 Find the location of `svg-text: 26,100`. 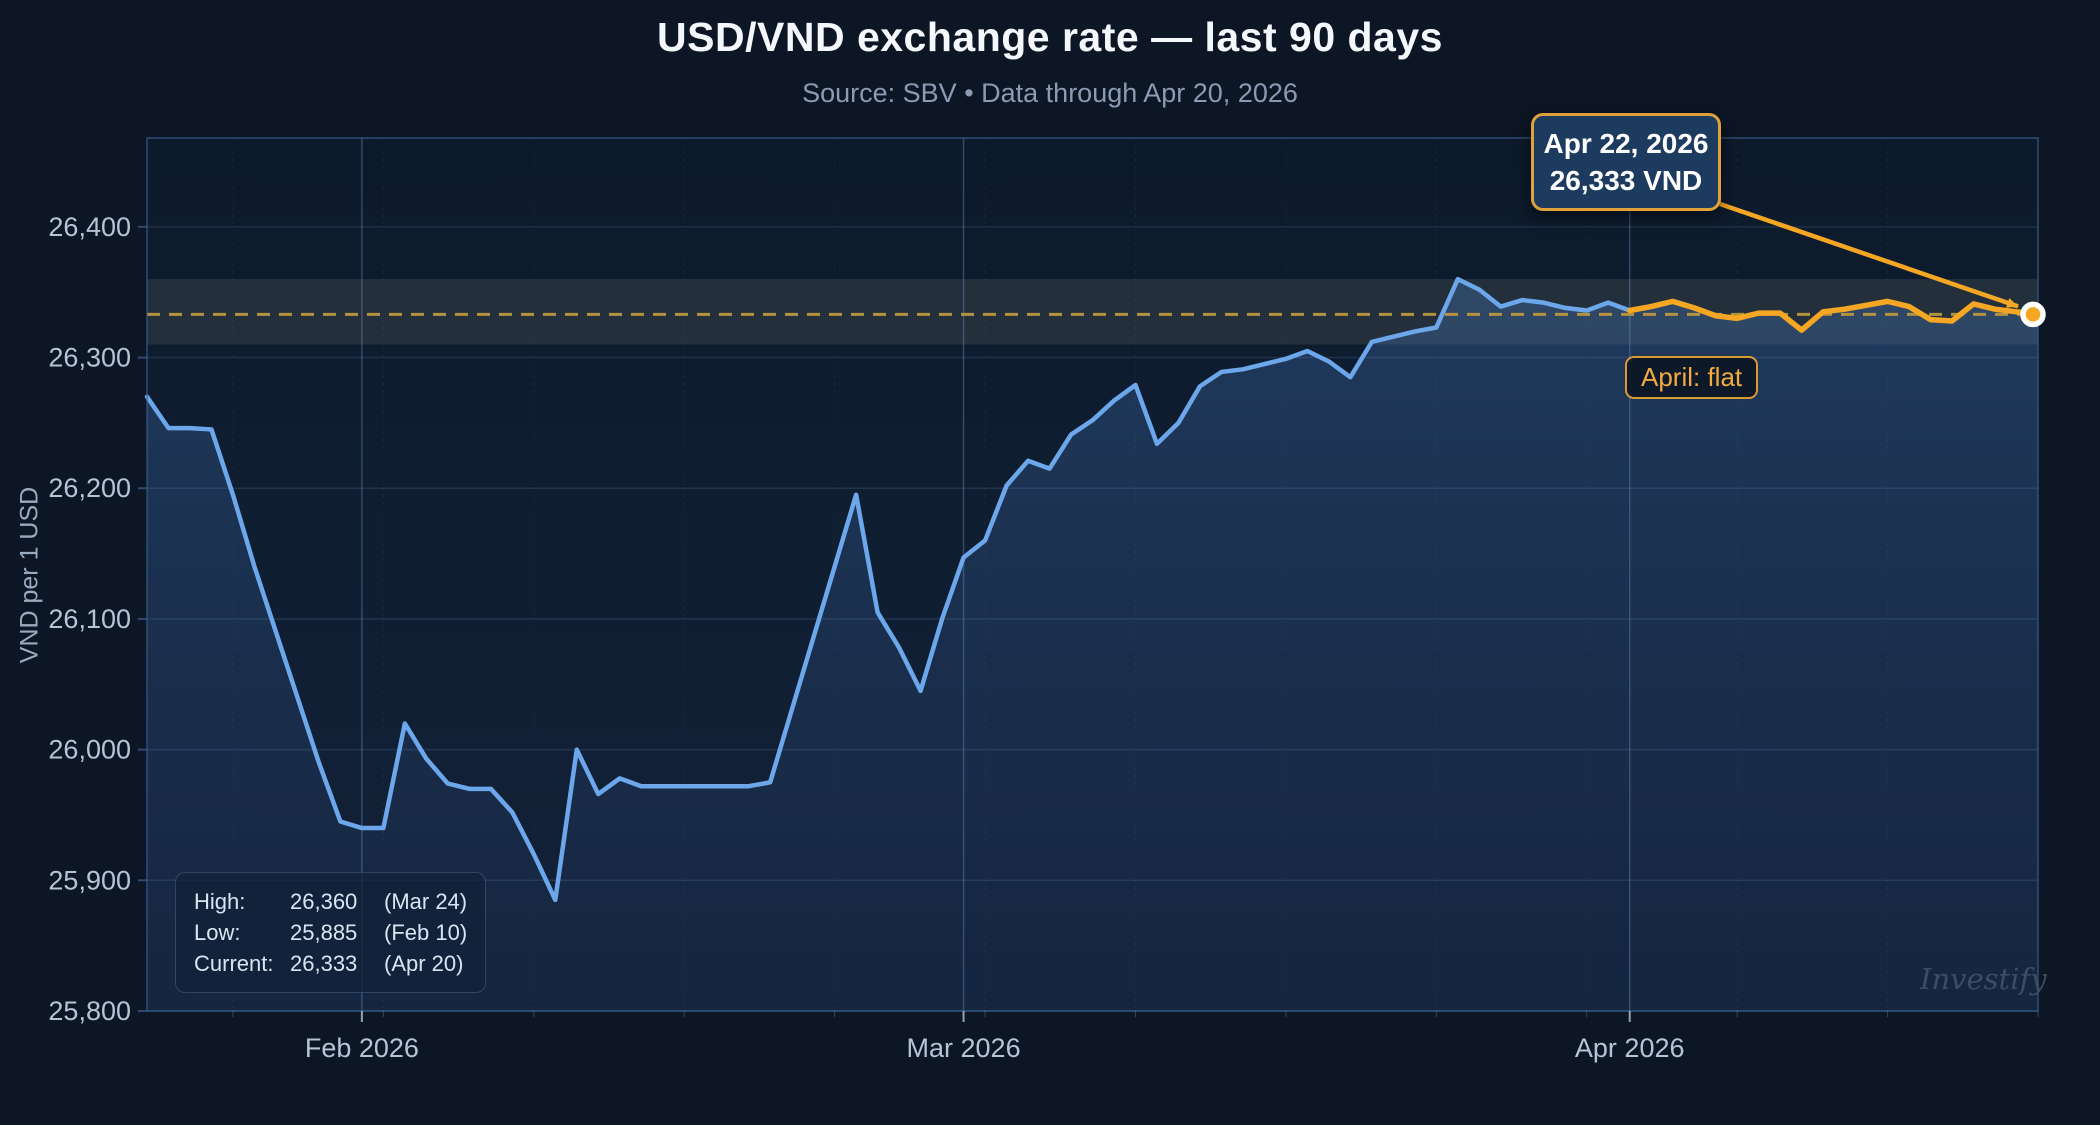

svg-text: 26,100 is located at coordinates (89, 619).